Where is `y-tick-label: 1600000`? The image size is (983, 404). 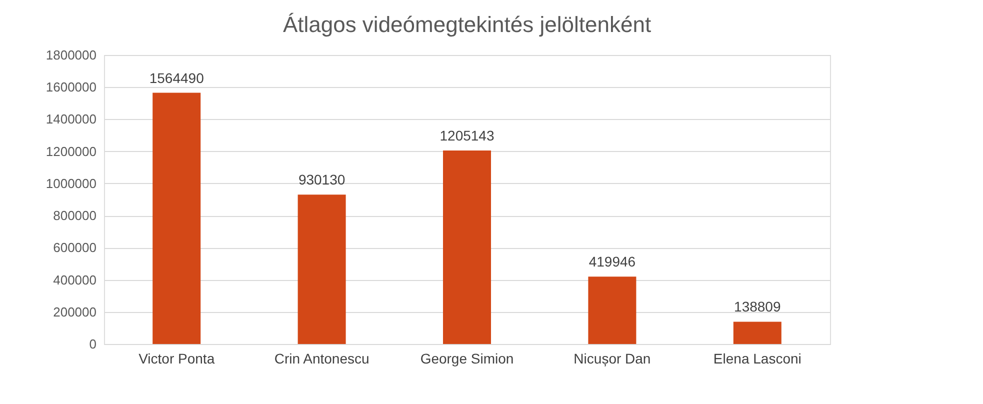
y-tick-label: 1600000 is located at coordinates (71, 87).